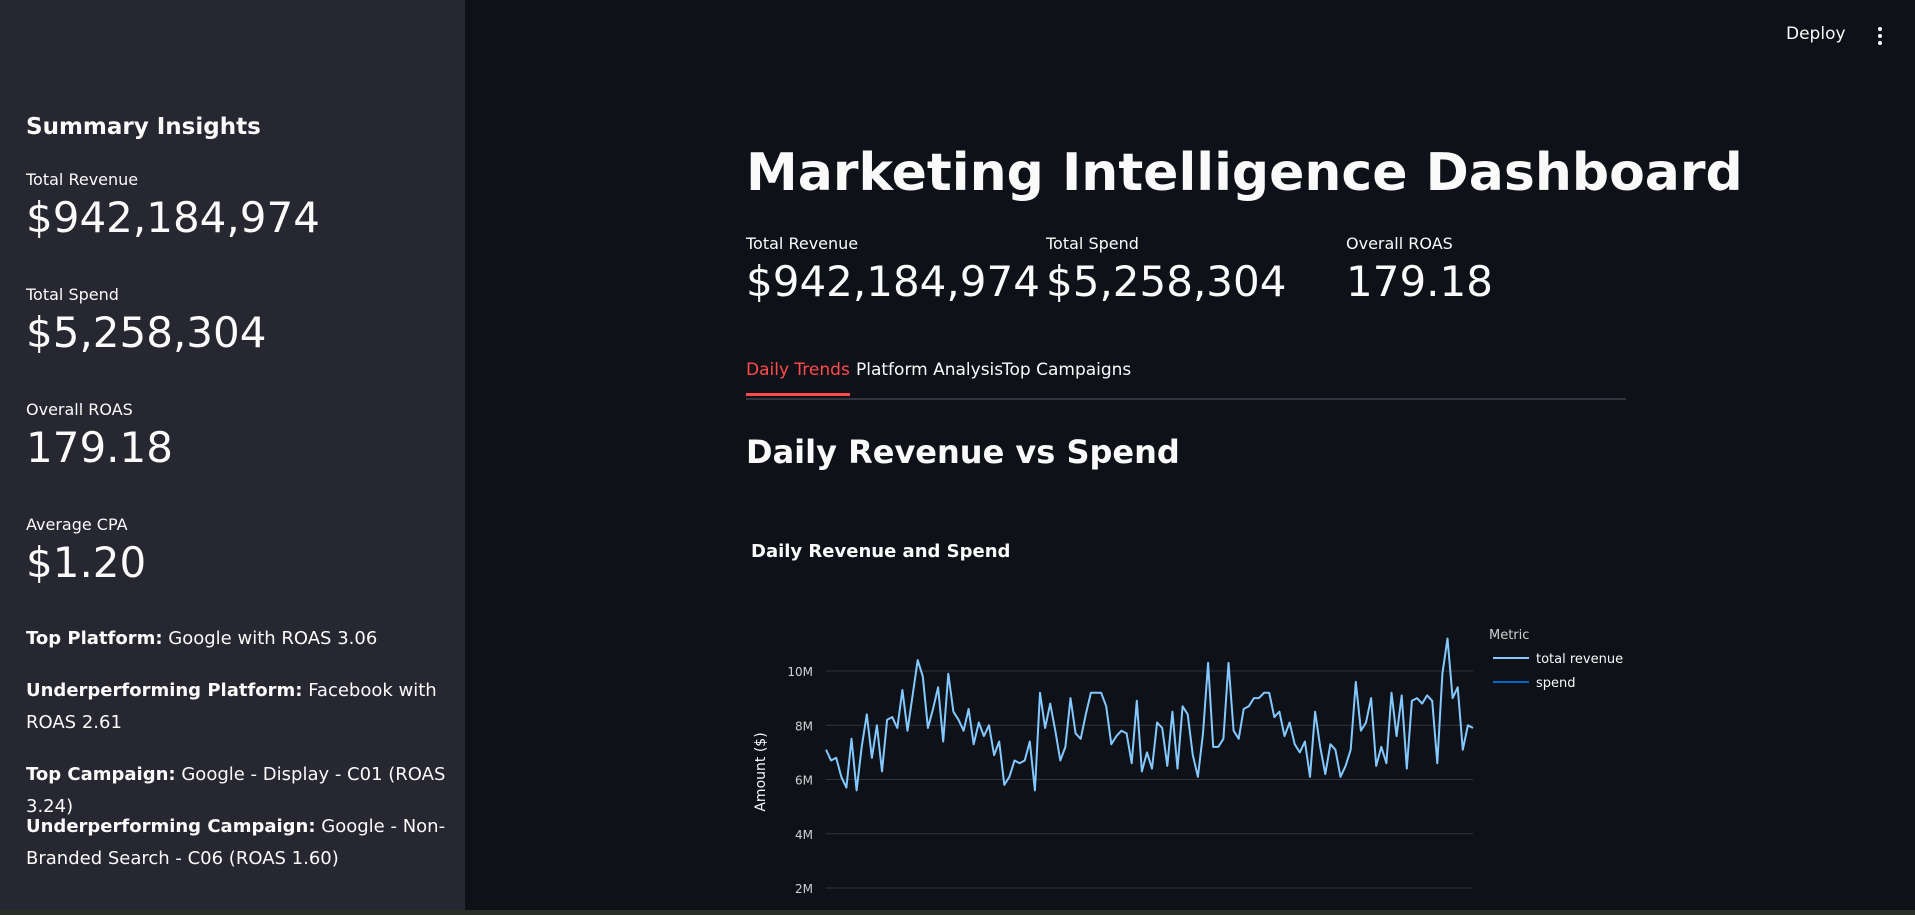 This screenshot has height=915, width=1915. I want to click on insight-key: Top Campaign:, so click(101, 774).